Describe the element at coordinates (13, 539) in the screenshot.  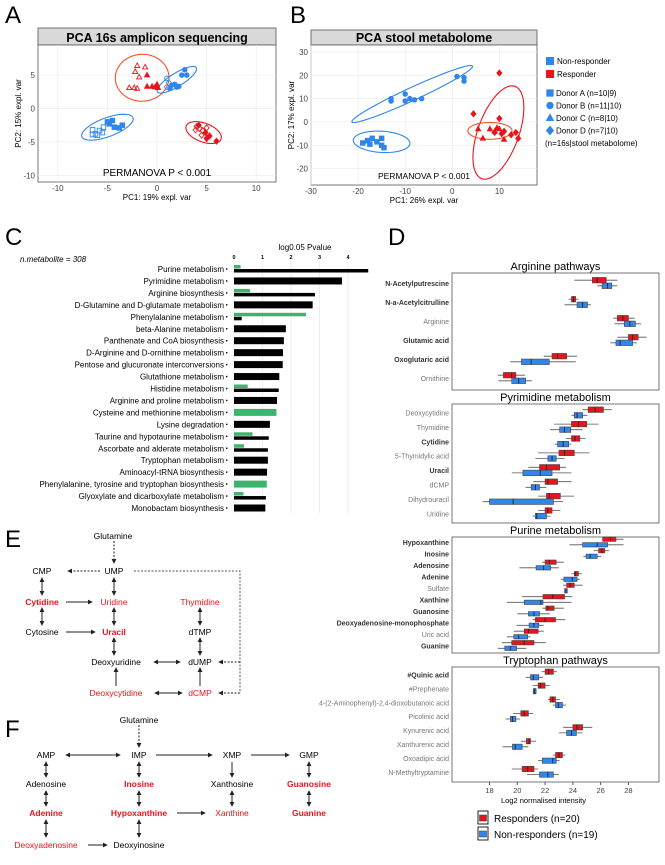
I see `panel-label-e: E` at that location.